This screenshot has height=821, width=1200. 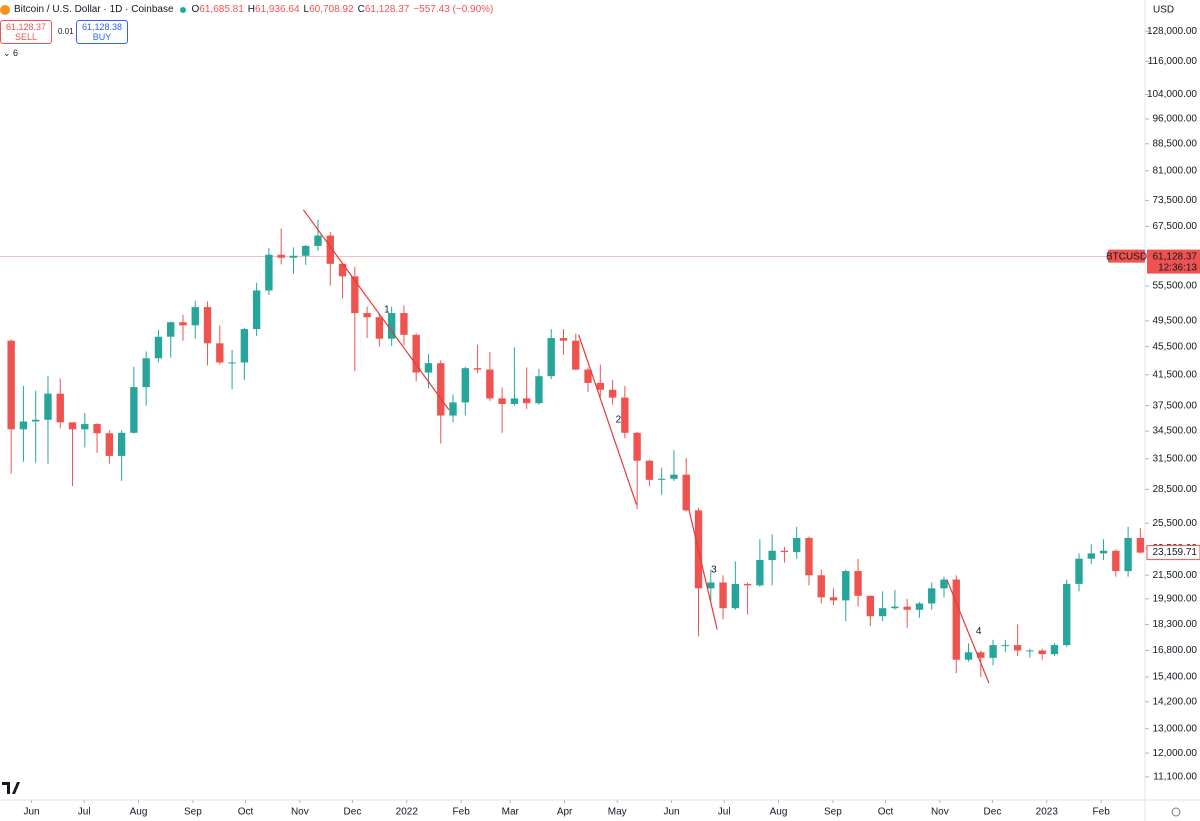 I want to click on y-tick-label: 116,000.00, so click(x=1173, y=61).